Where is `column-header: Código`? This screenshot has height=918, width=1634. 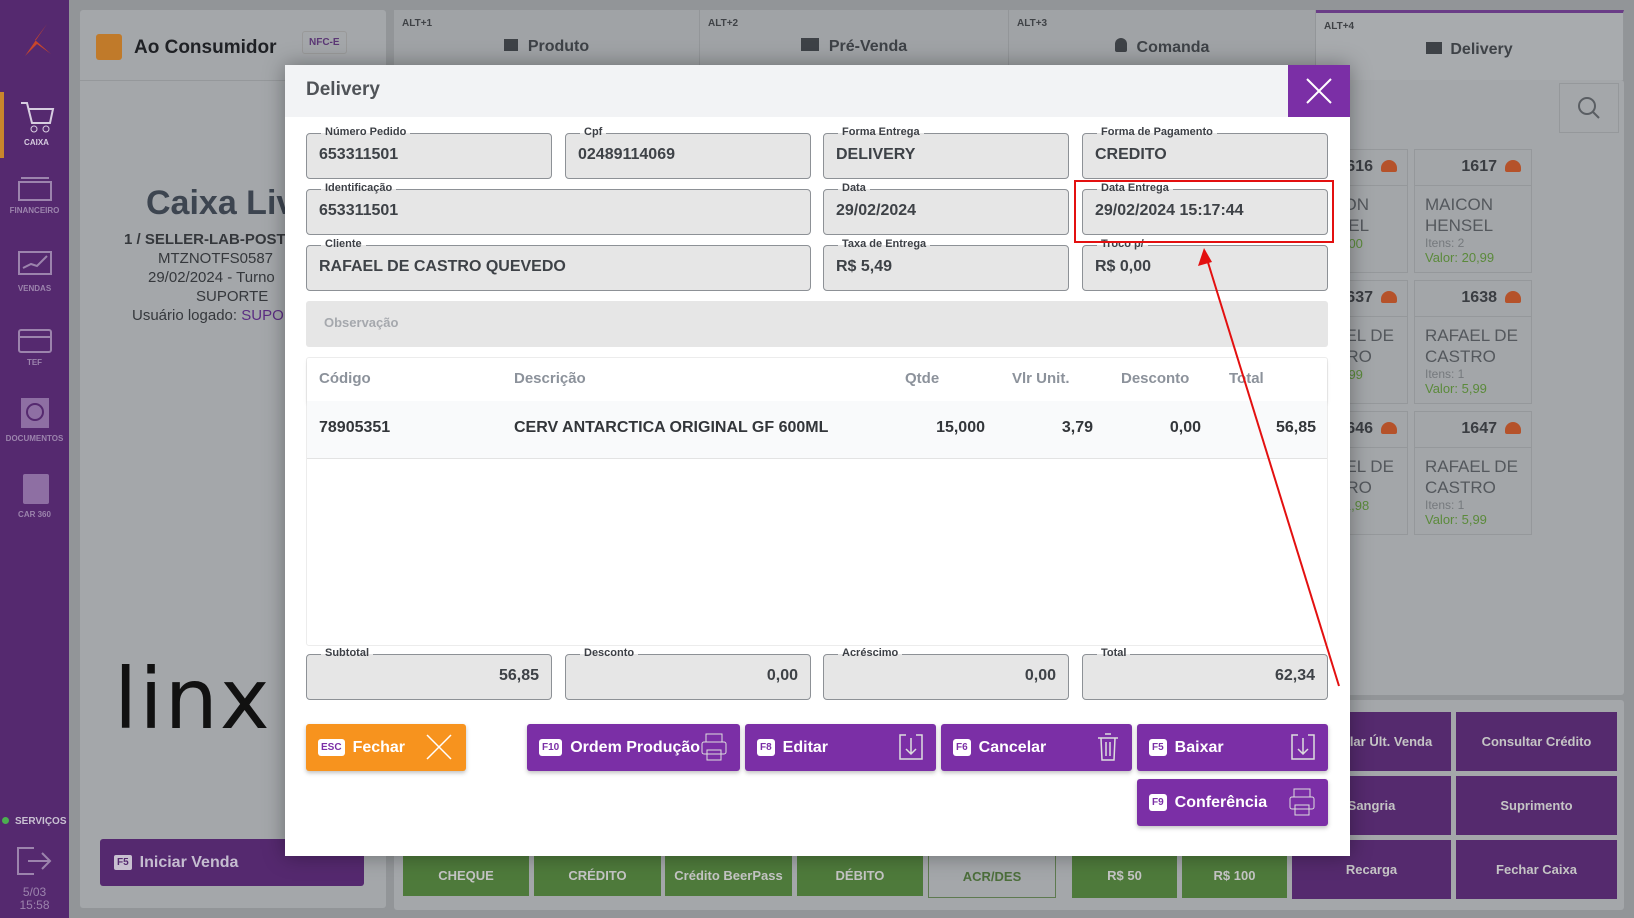 column-header: Código is located at coordinates (345, 378).